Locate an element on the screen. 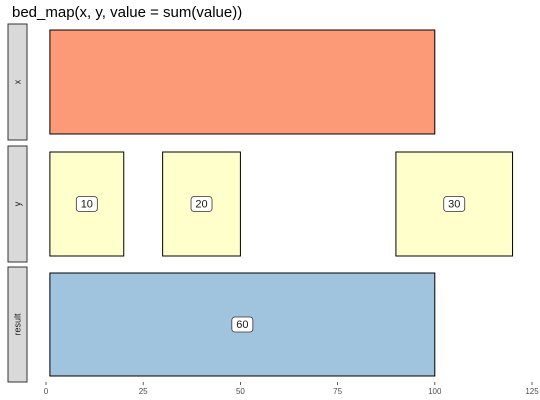 Image resolution: width=540 pixels, height=400 pixels. facet-strip-y is located at coordinates (17, 204).